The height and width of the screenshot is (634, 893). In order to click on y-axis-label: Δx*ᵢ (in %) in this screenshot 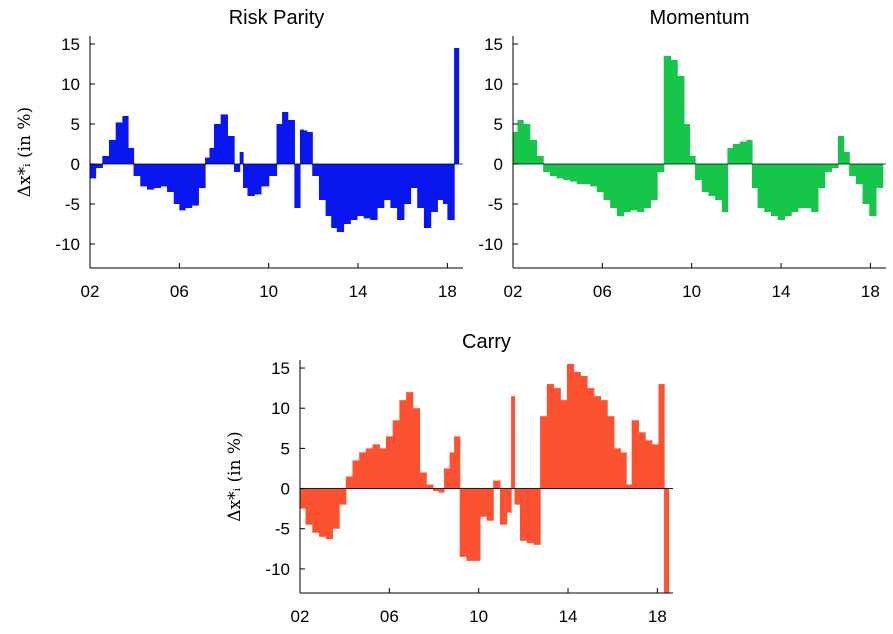, I will do `click(25, 152)`.